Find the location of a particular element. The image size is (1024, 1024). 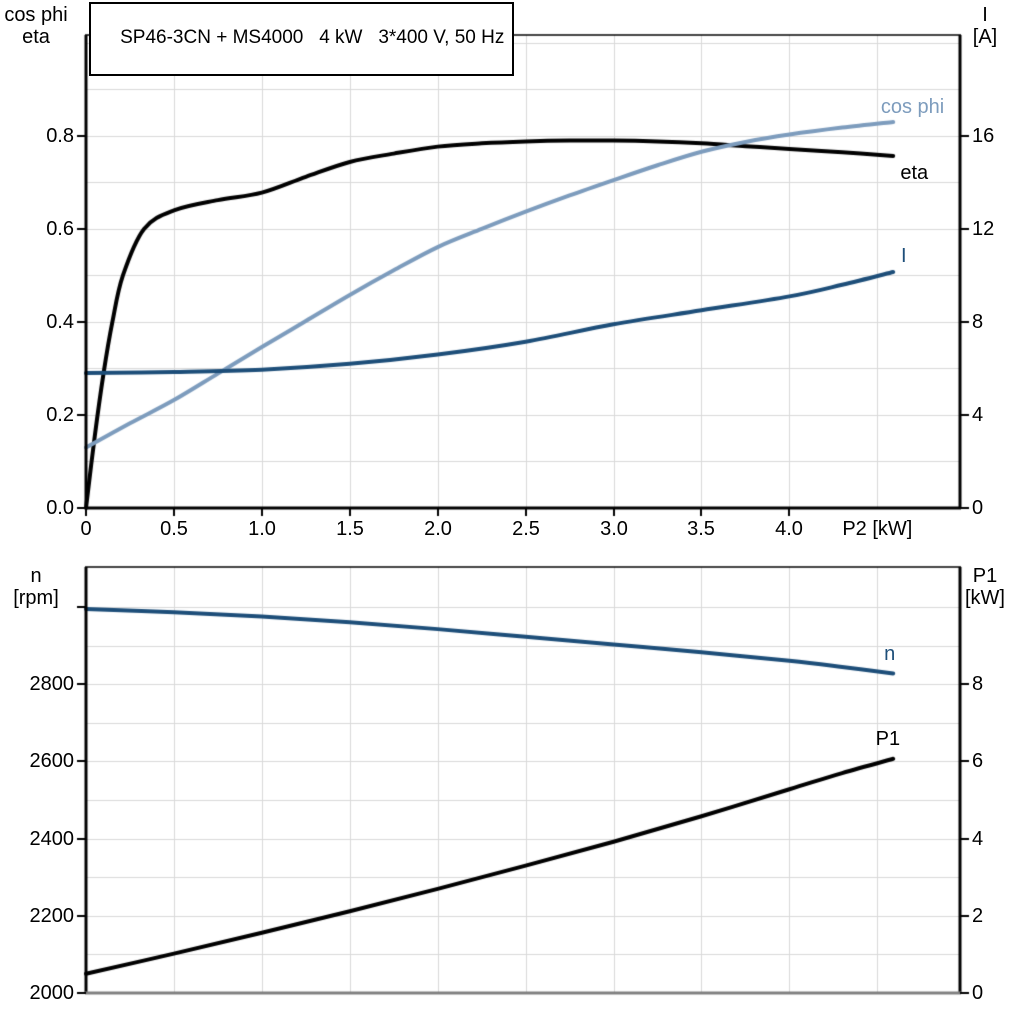

top-right-axis-title: I [A] is located at coordinates (985, 26).